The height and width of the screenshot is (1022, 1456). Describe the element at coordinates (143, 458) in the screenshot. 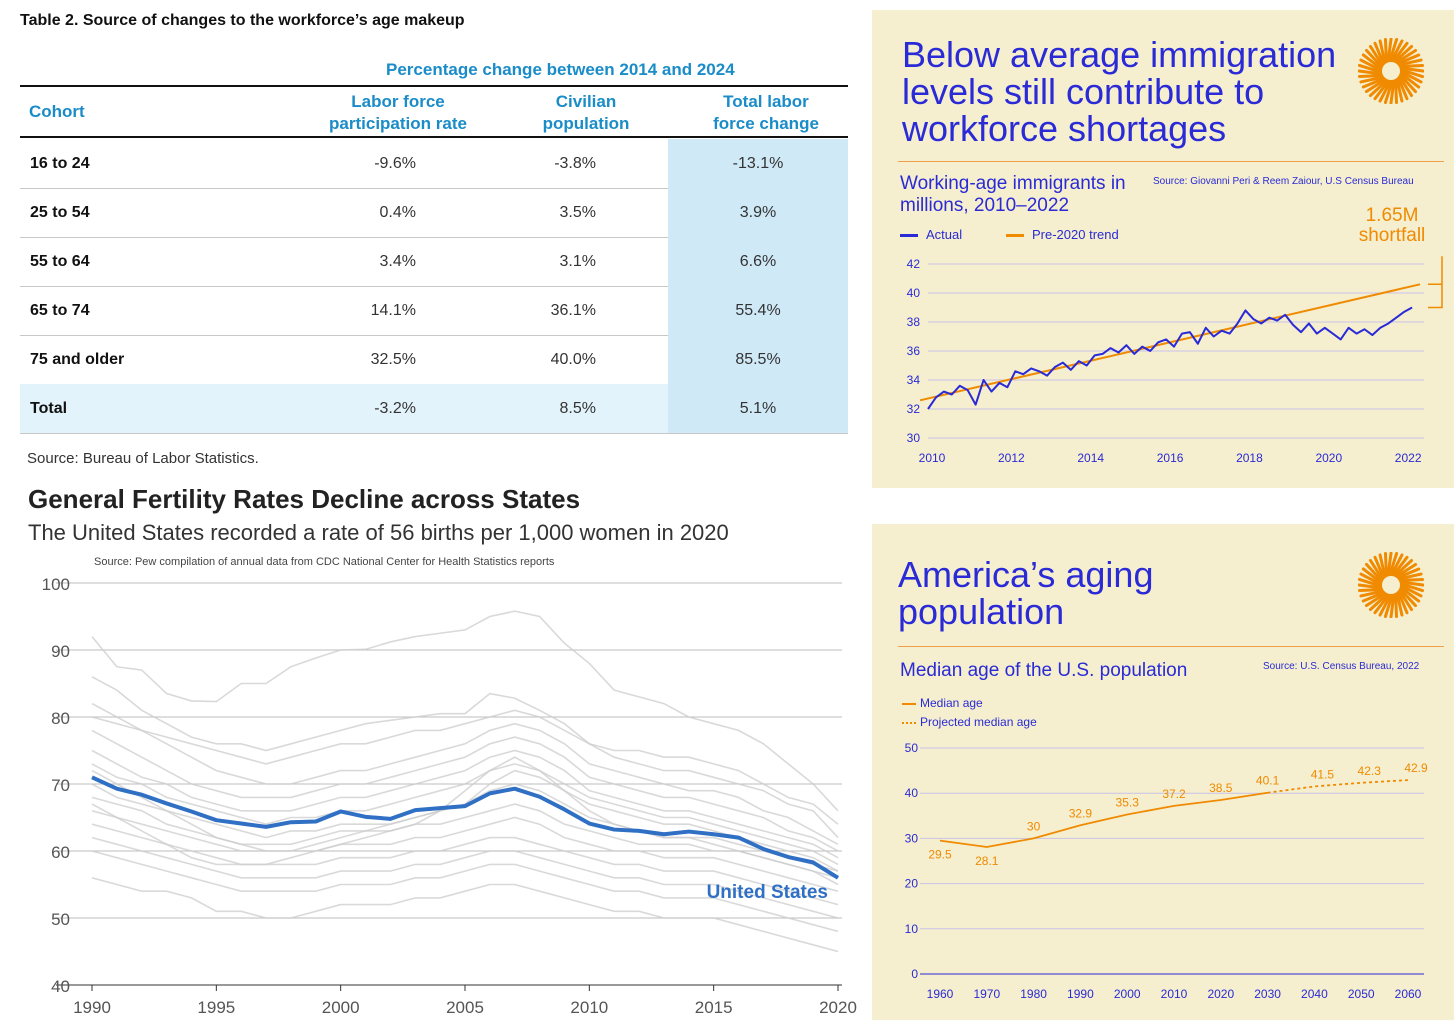

I see `table-source: Source: Bureau of Labor Statistics.` at that location.